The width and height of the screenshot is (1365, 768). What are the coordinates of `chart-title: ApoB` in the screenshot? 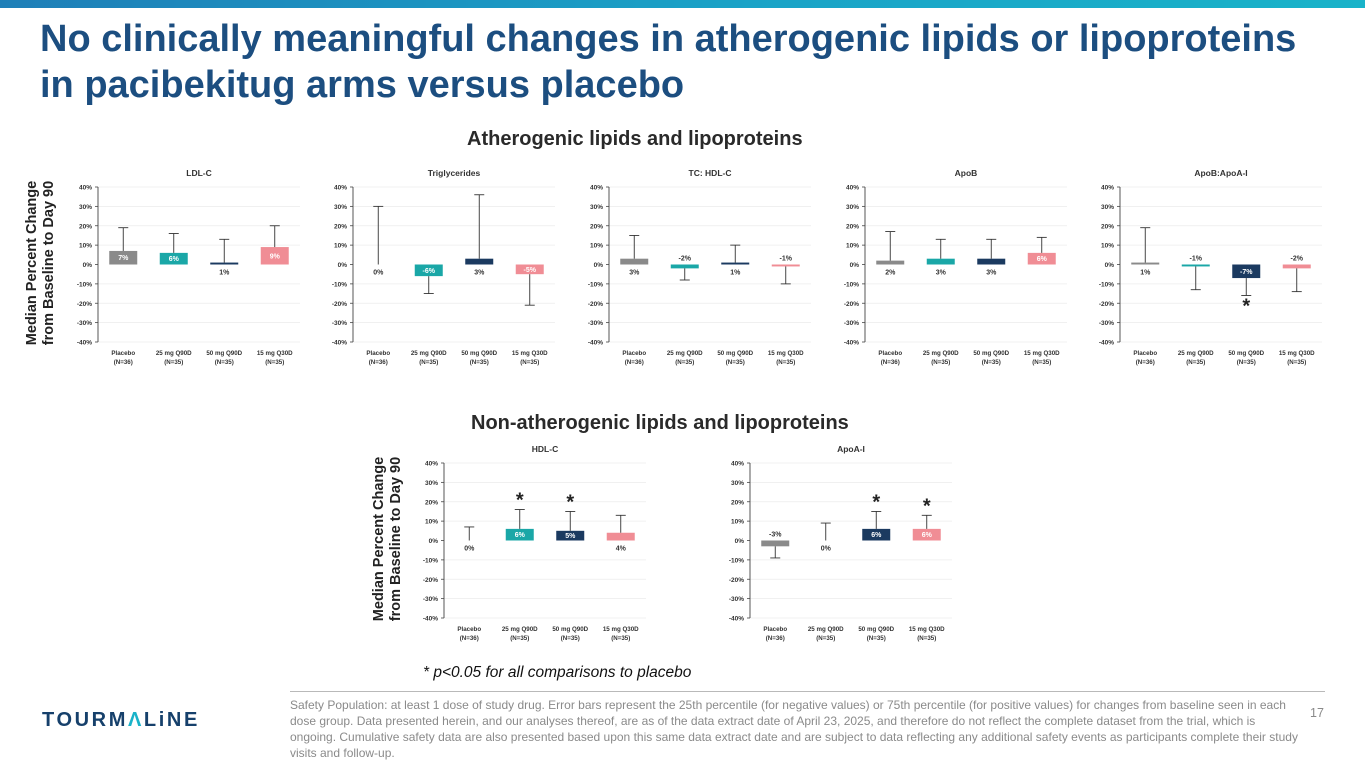 It's located at (966, 173).